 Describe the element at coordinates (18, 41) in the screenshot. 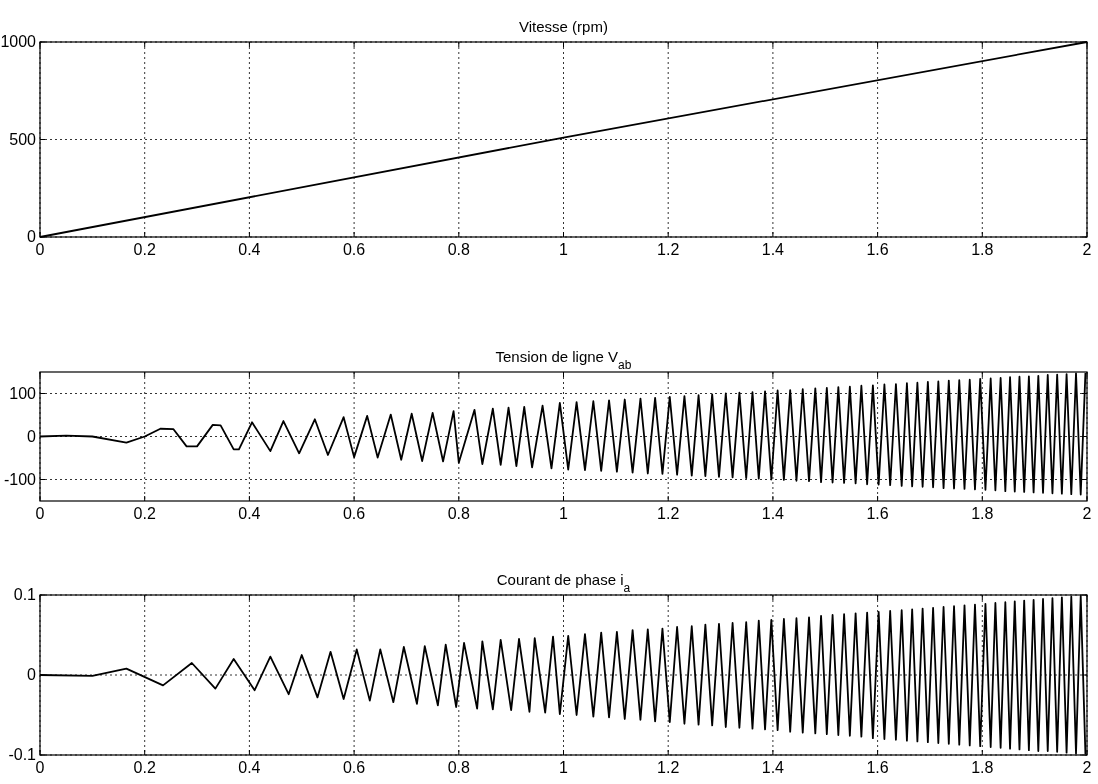

I see `y-tick-label: 1000` at that location.